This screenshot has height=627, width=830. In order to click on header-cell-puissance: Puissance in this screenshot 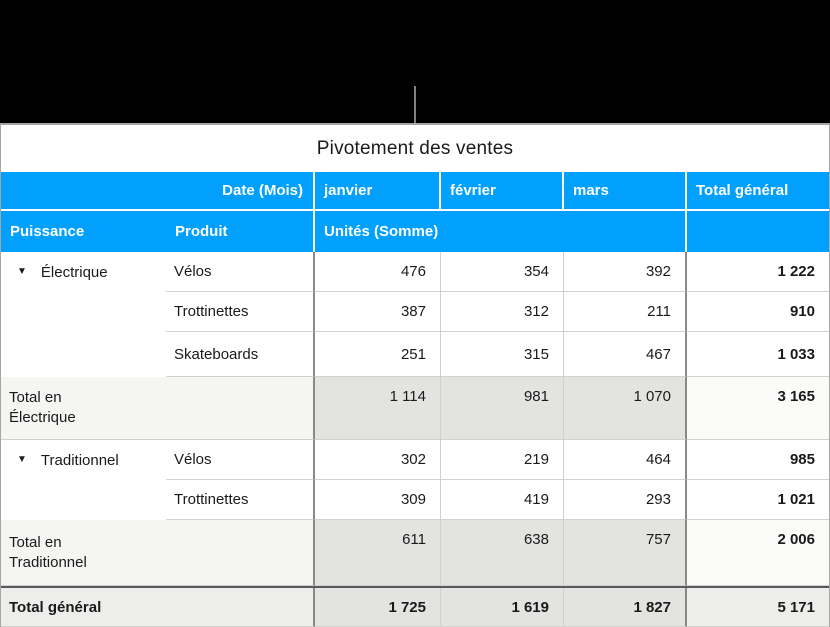, I will do `click(47, 231)`.